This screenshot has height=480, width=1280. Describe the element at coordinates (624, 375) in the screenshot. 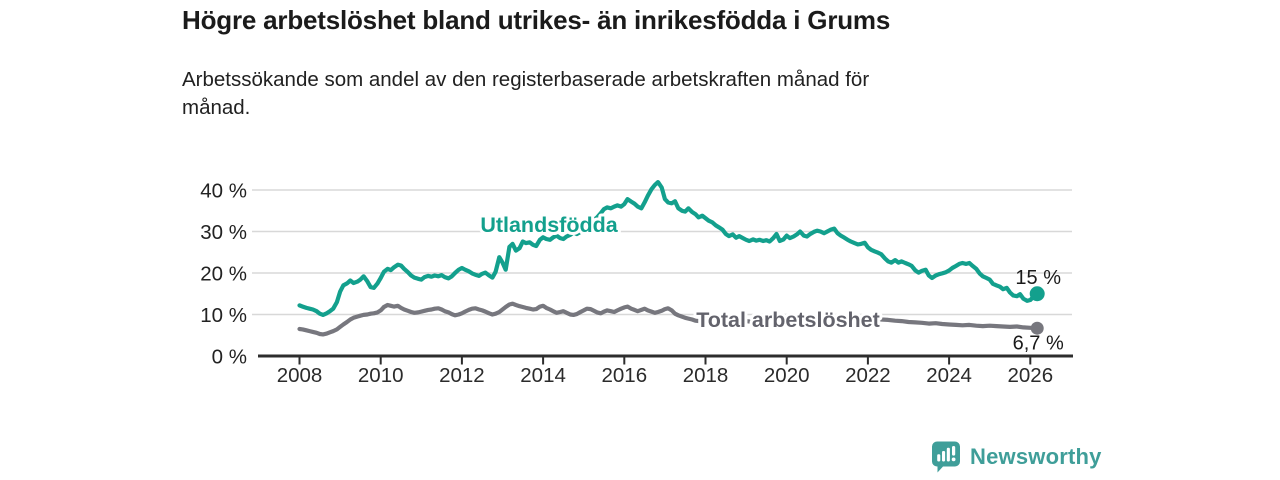

I see `x-tick-label-2016: 2016` at that location.